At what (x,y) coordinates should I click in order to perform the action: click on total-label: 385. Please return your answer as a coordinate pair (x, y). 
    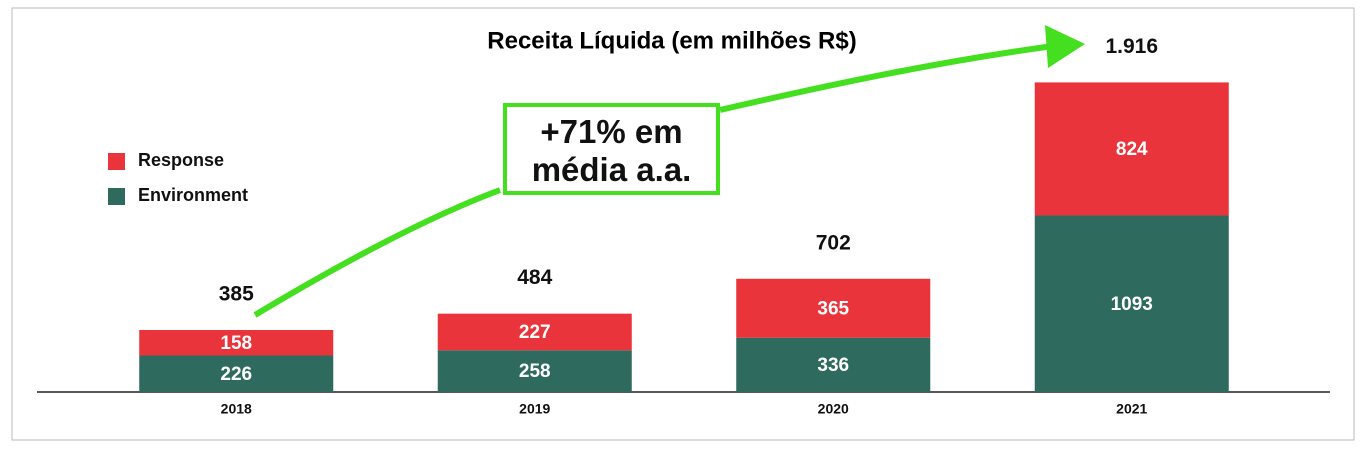
    Looking at the image, I should click on (236, 294).